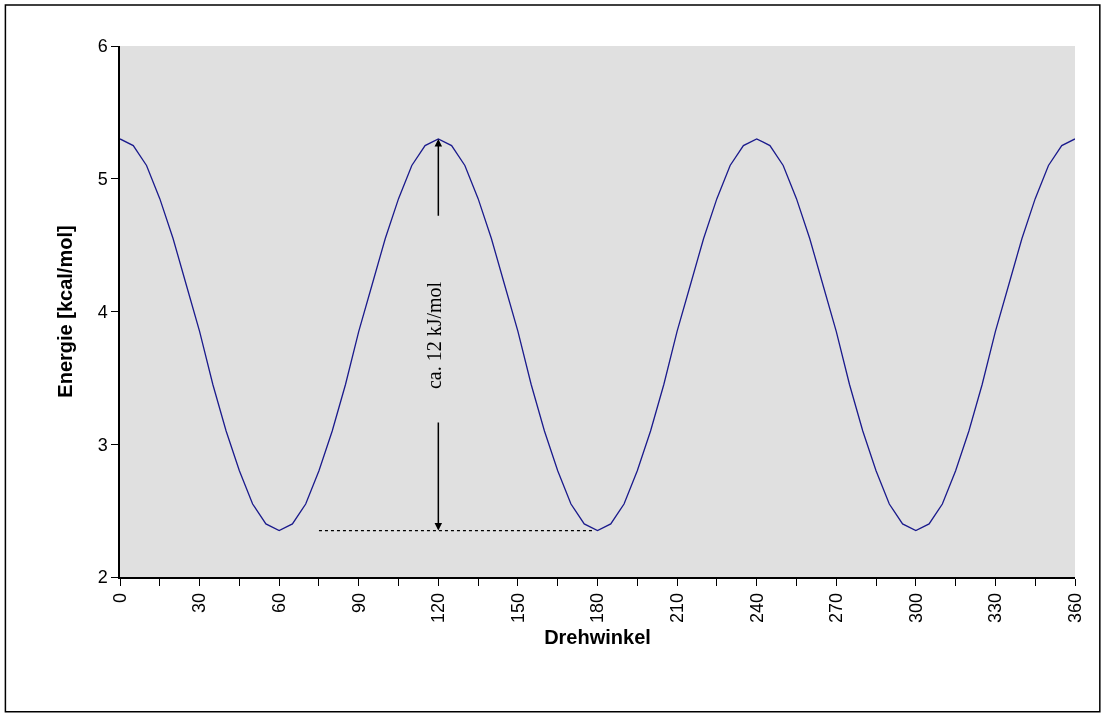 The width and height of the screenshot is (1107, 717). Describe the element at coordinates (438, 607) in the screenshot. I see `x-tick-label: 120` at that location.